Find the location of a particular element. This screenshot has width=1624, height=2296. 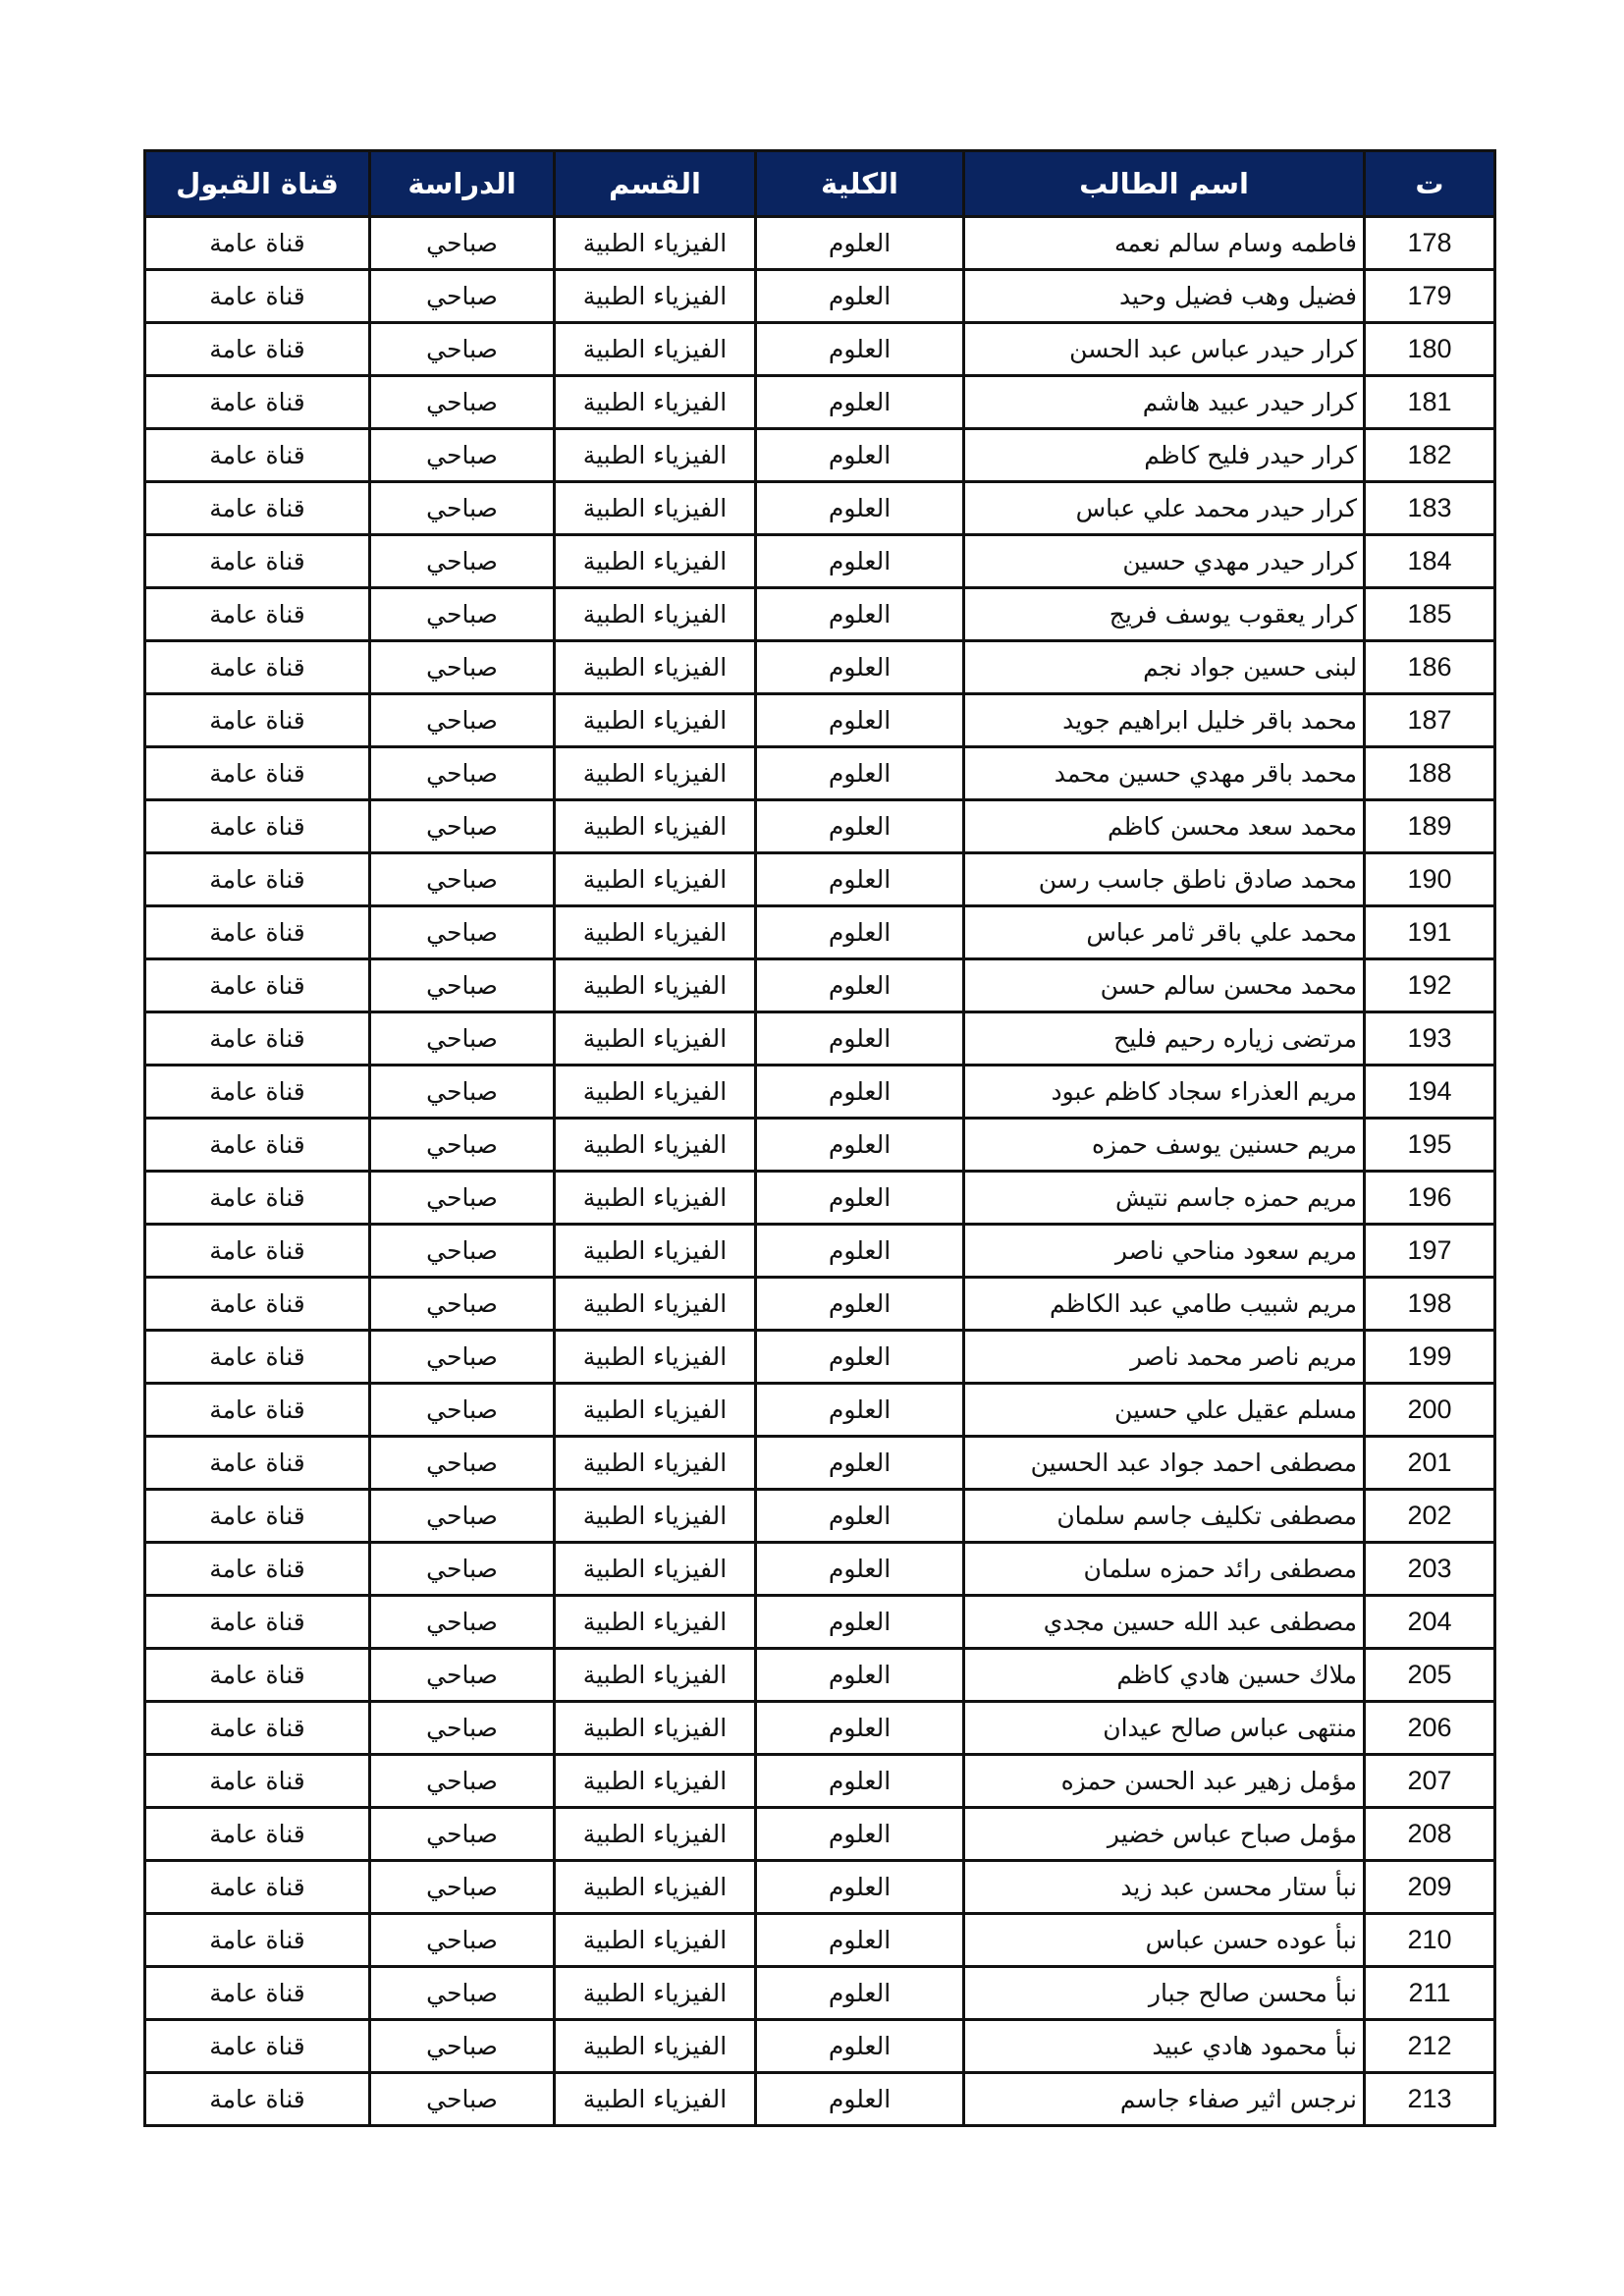

seq-cell: 210 is located at coordinates (1429, 1940).